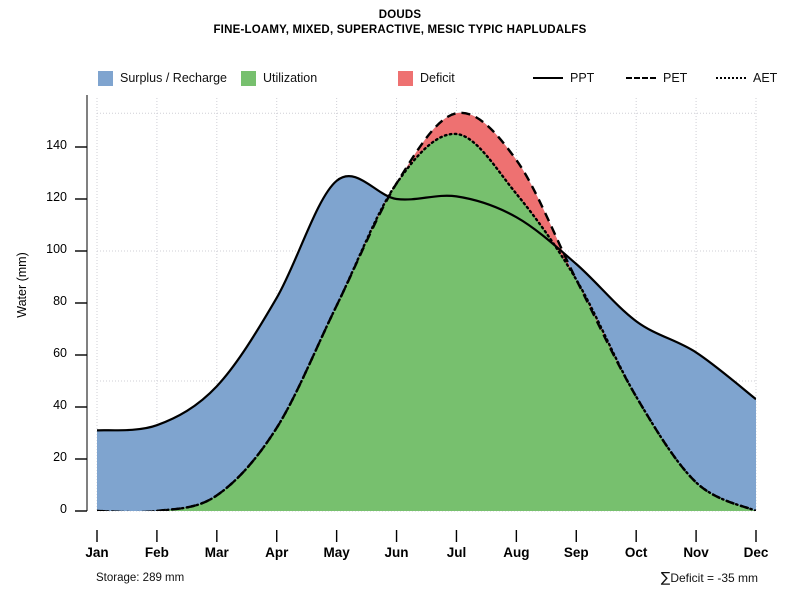 The image size is (800, 600). I want to click on legend-item-area: Utilization, so click(279, 78).